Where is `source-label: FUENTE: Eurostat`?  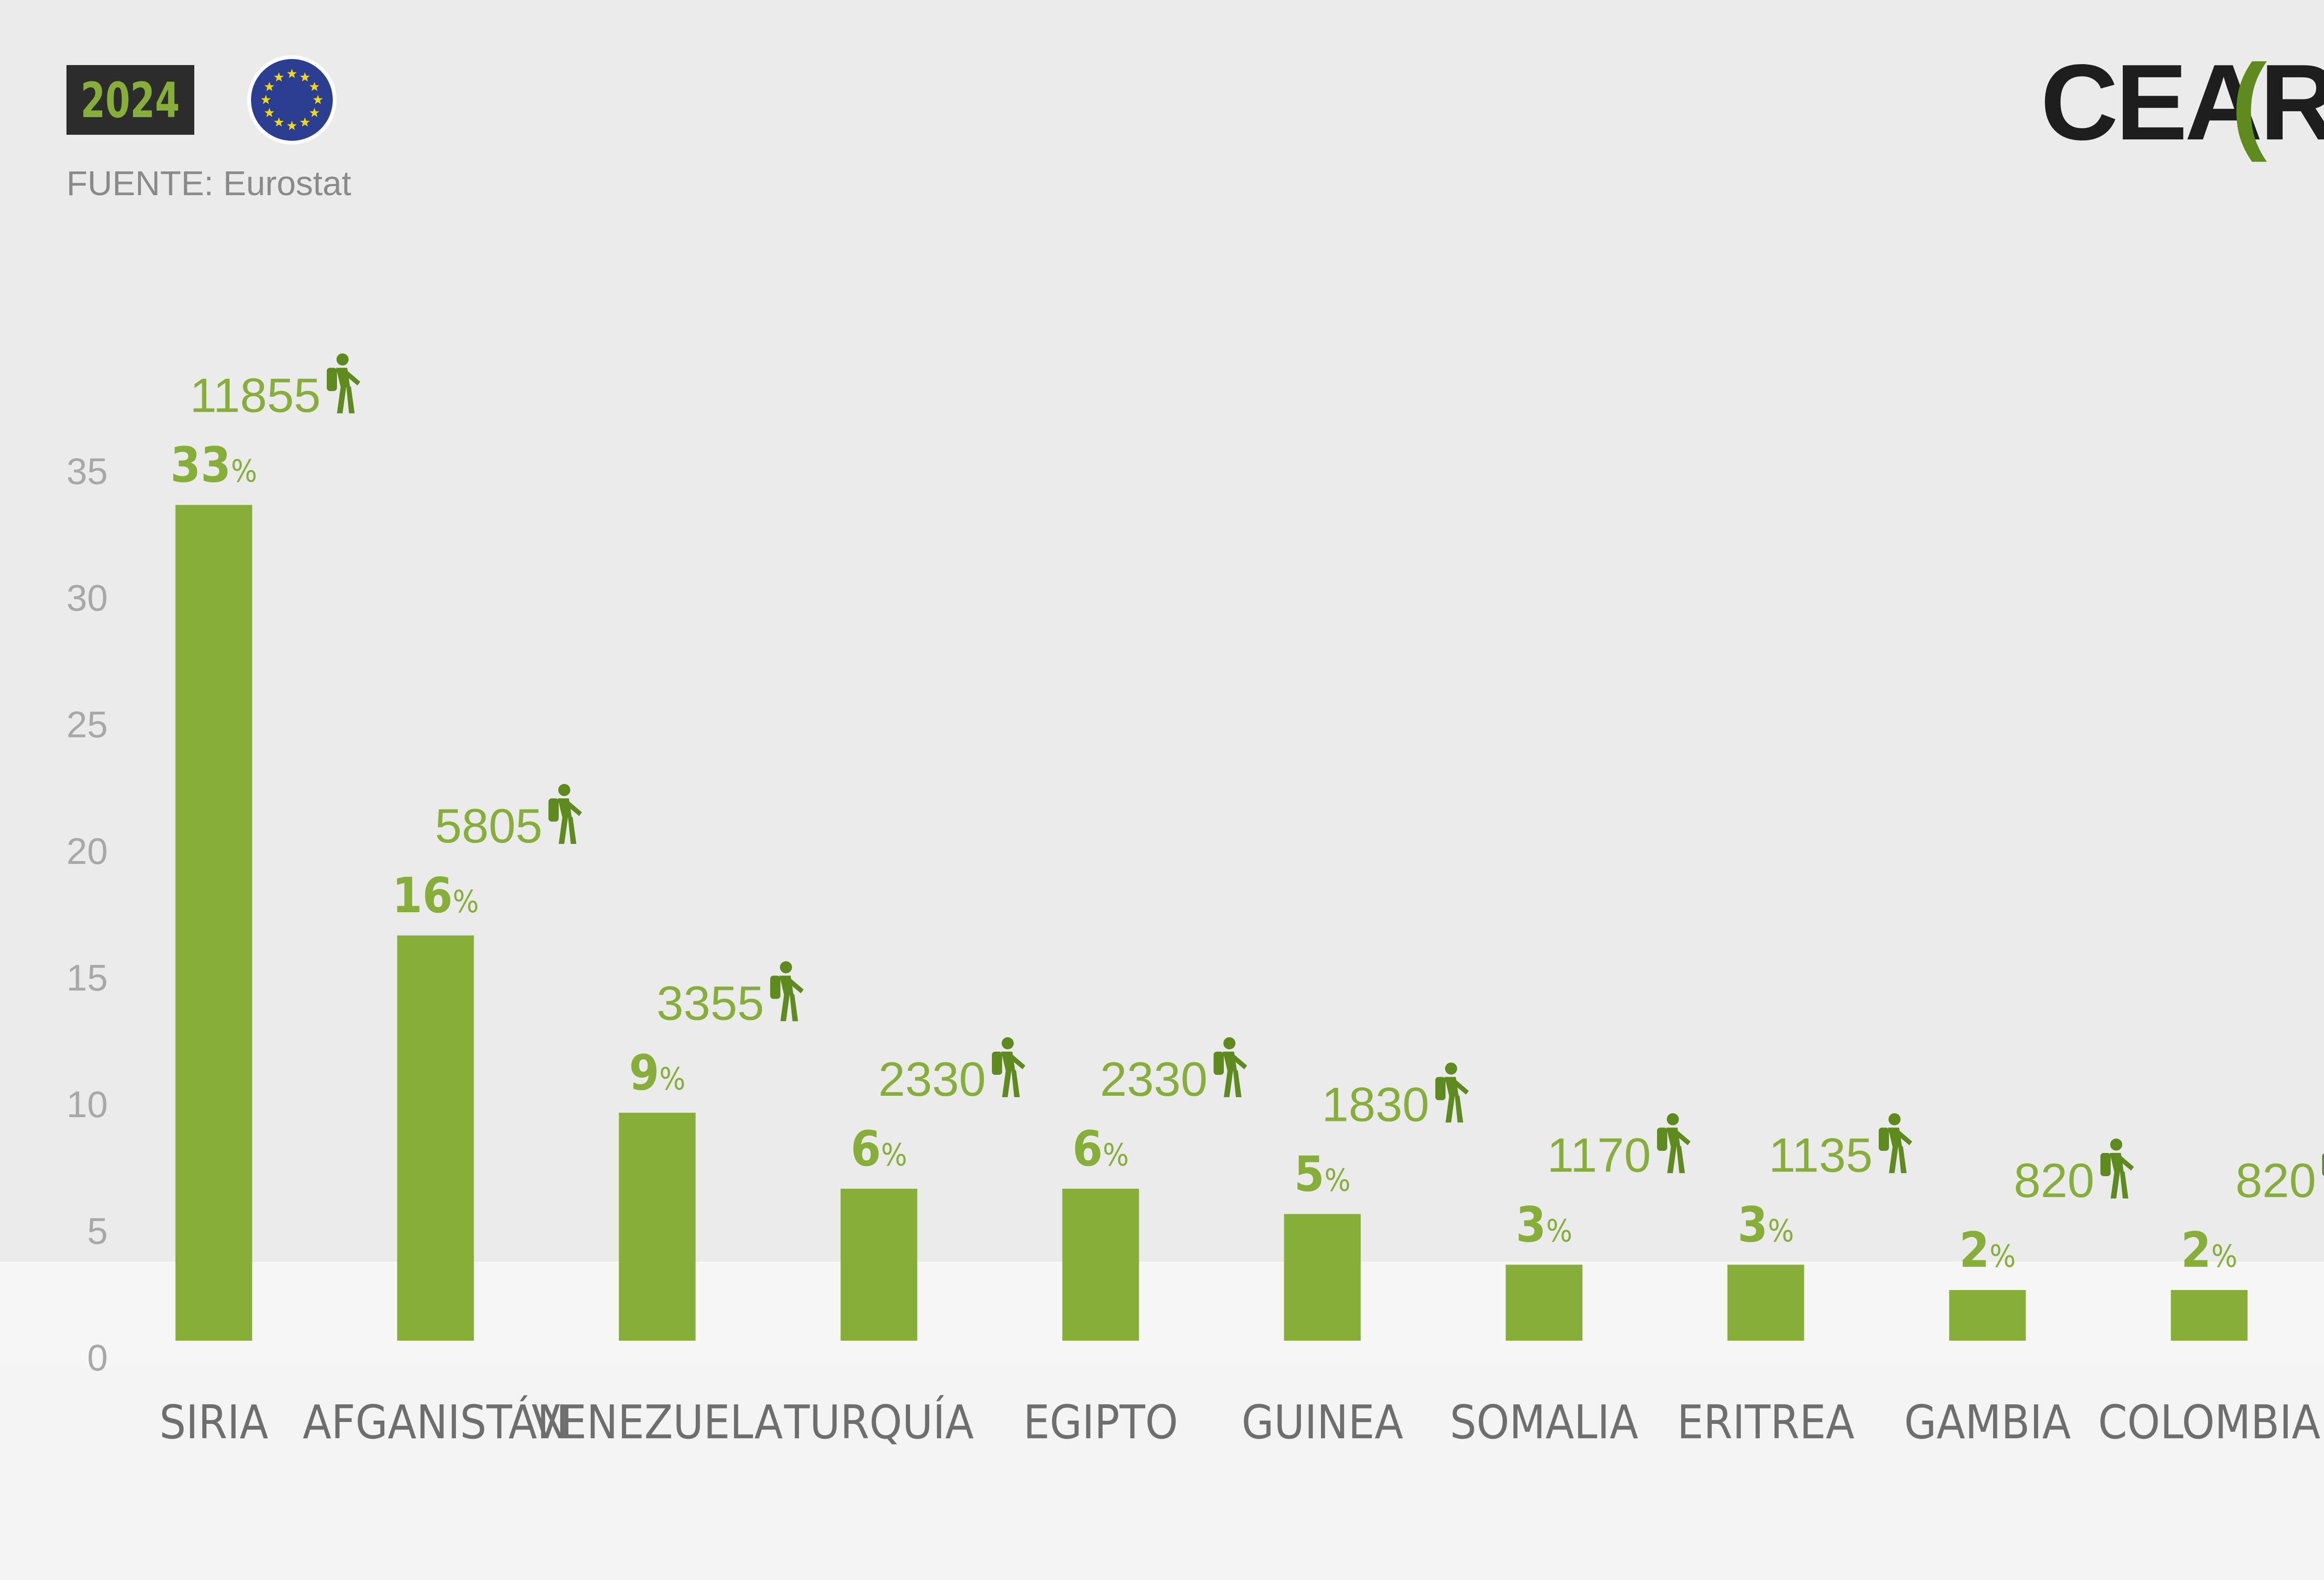 source-label: FUENTE: Eurostat is located at coordinates (208, 183).